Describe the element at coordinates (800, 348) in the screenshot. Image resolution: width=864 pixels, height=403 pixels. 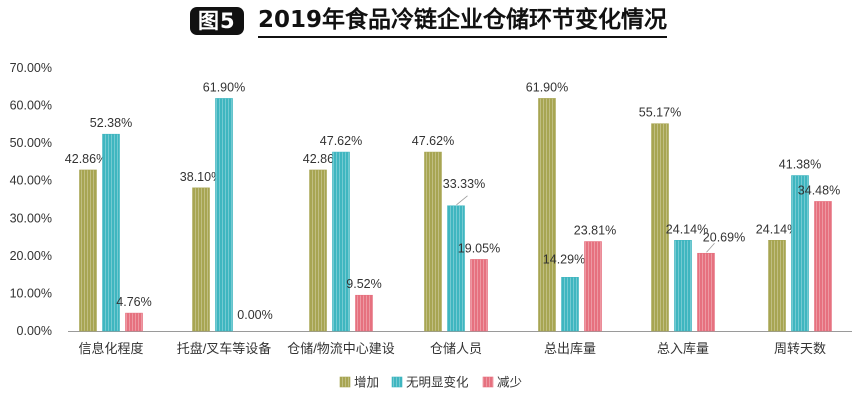
I see `category-label: 周转天数` at that location.